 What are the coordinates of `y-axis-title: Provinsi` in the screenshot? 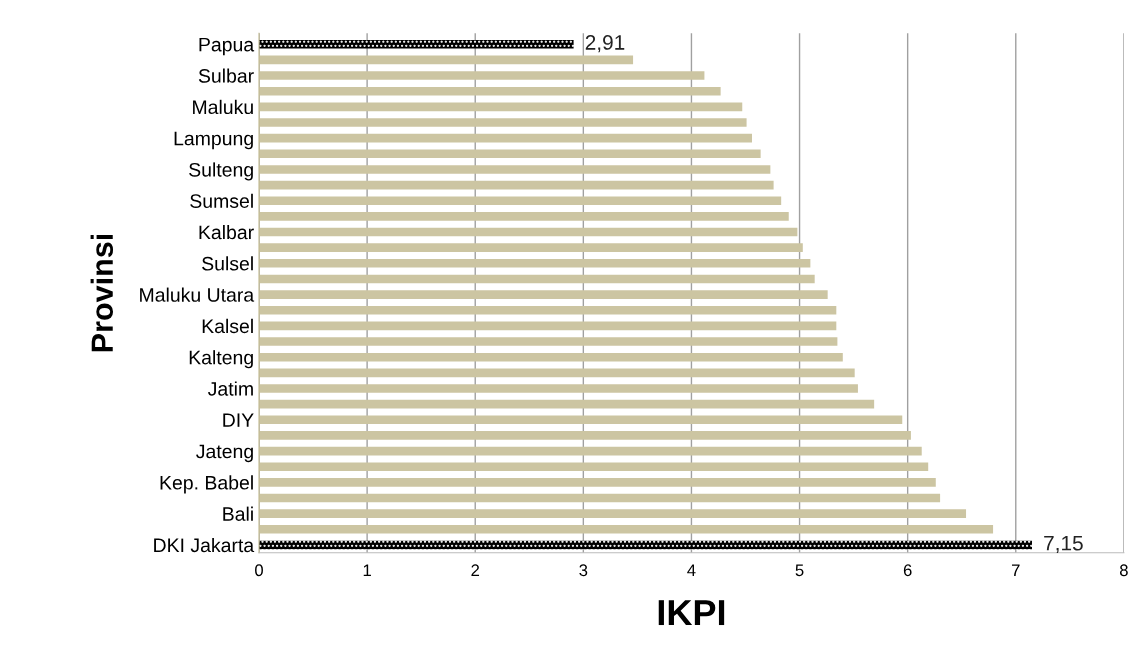 It's located at (102, 293).